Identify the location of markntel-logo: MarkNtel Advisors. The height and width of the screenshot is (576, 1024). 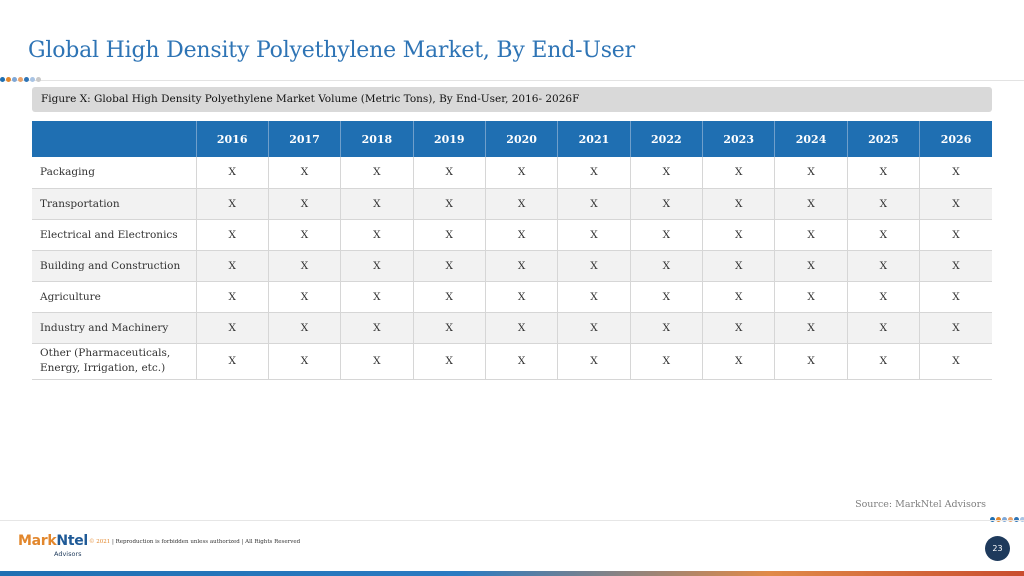
(53, 545).